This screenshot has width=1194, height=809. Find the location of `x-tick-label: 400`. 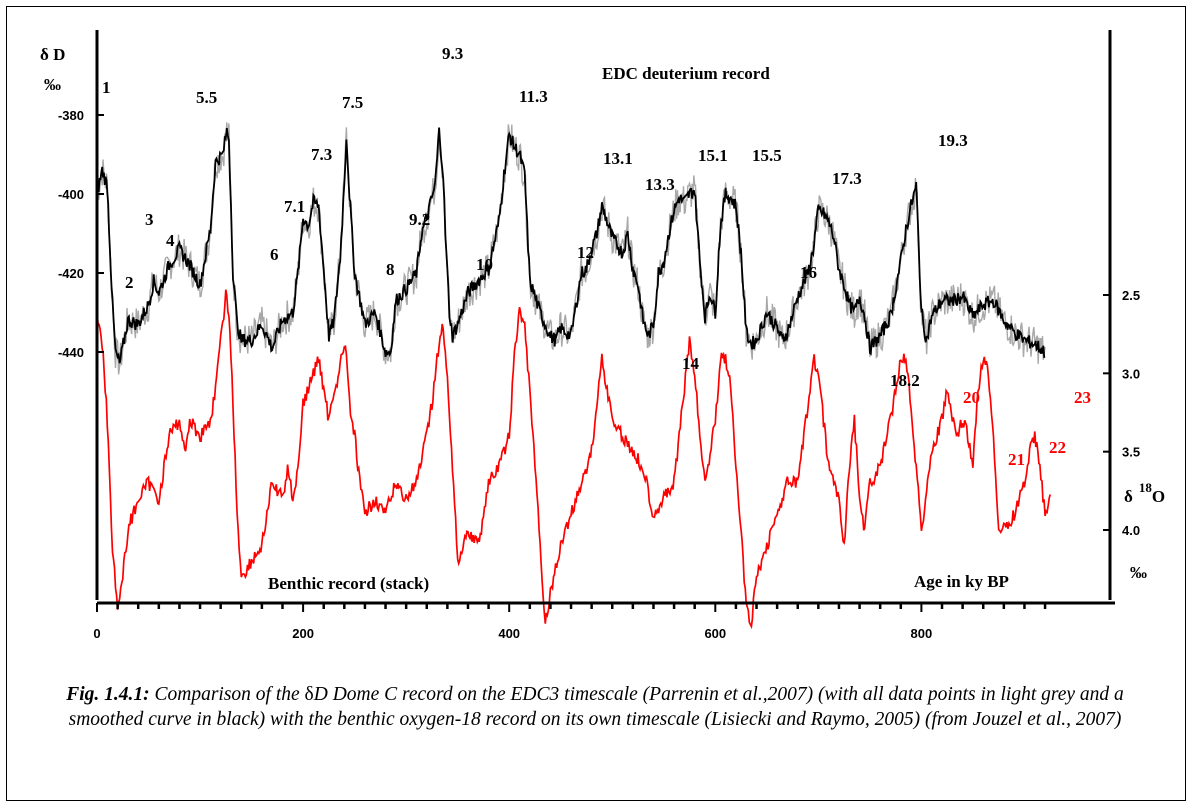

x-tick-label: 400 is located at coordinates (509, 633).